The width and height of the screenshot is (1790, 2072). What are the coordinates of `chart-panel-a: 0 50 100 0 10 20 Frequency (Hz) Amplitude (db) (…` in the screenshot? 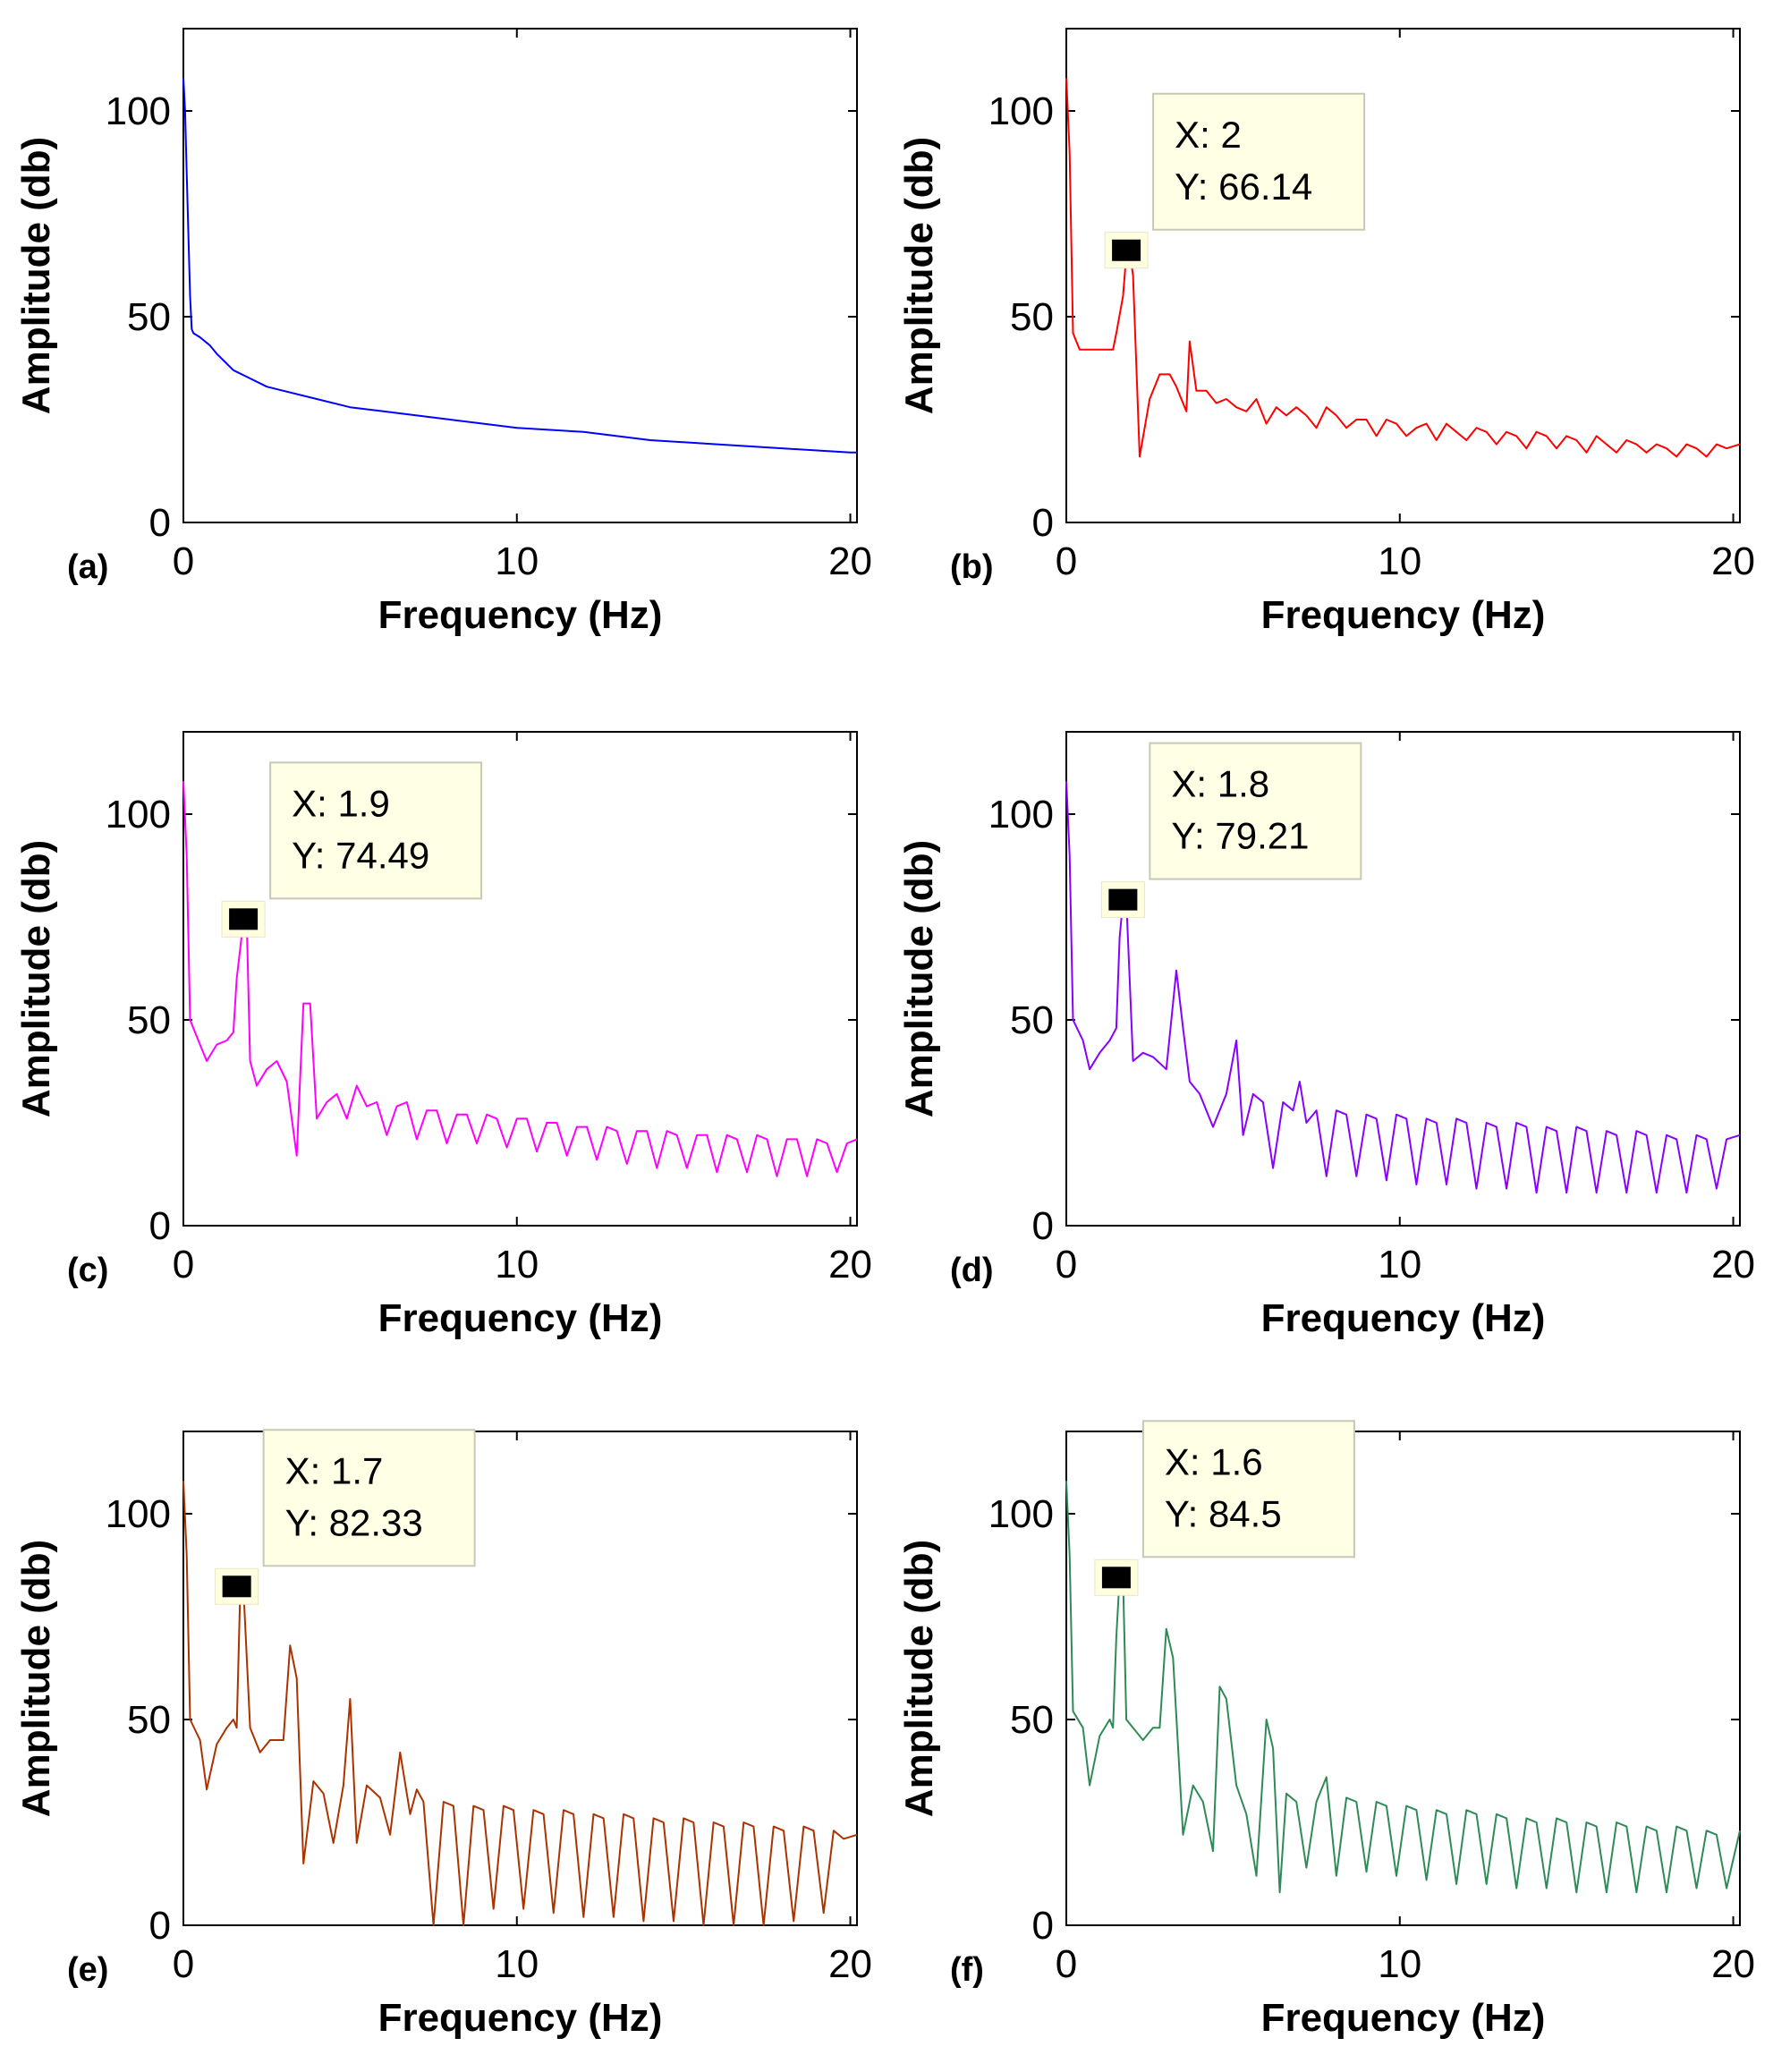 It's located at (443, 332).